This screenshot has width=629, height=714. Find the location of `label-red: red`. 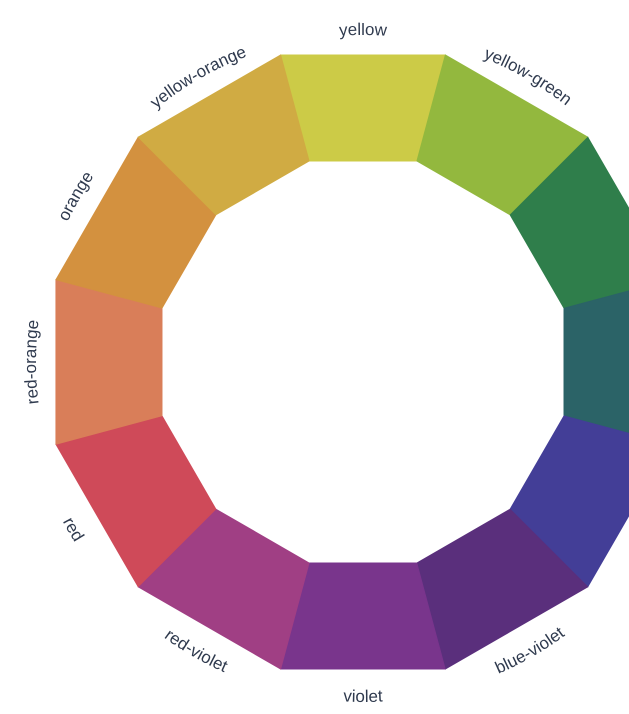

label-red: red is located at coordinates (73, 529).